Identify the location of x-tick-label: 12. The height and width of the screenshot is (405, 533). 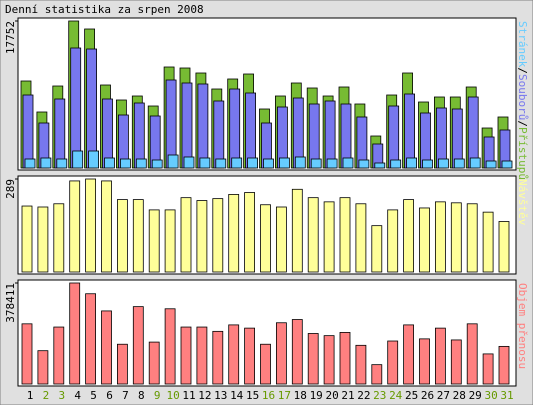
(204, 395).